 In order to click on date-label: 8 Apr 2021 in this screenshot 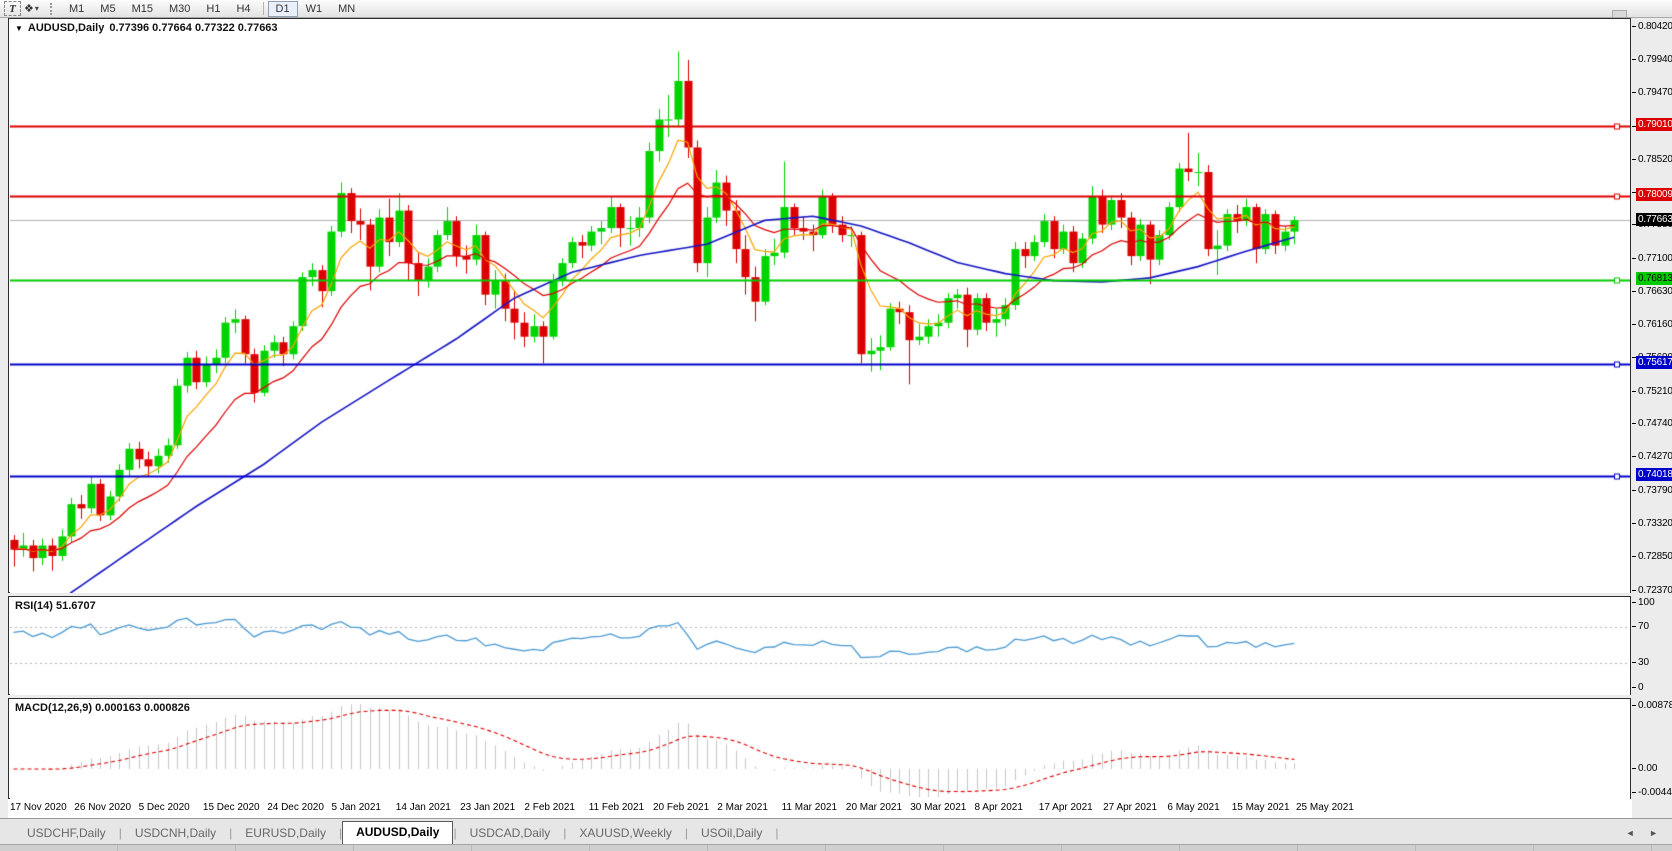, I will do `click(998, 807)`.